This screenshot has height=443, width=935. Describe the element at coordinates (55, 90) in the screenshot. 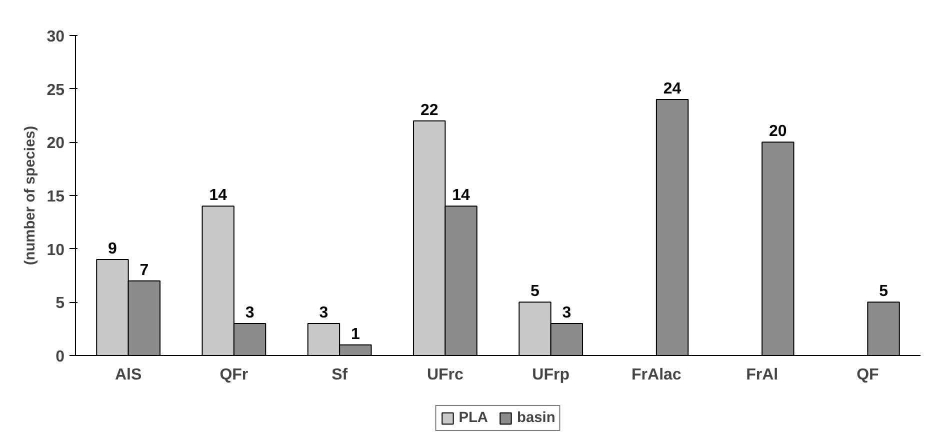

I see `y-tick-label: 25` at that location.